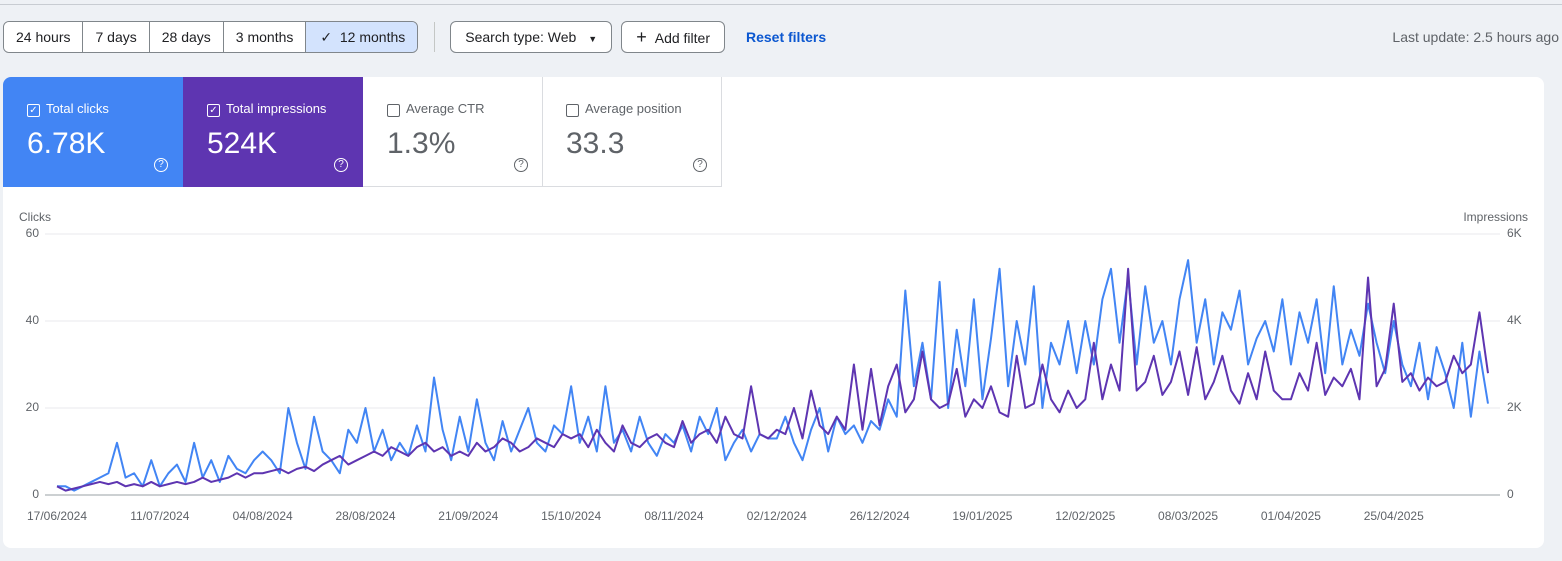 The image size is (1562, 561). Describe the element at coordinates (115, 37) in the screenshot. I see `date-range-button: 7 days` at that location.